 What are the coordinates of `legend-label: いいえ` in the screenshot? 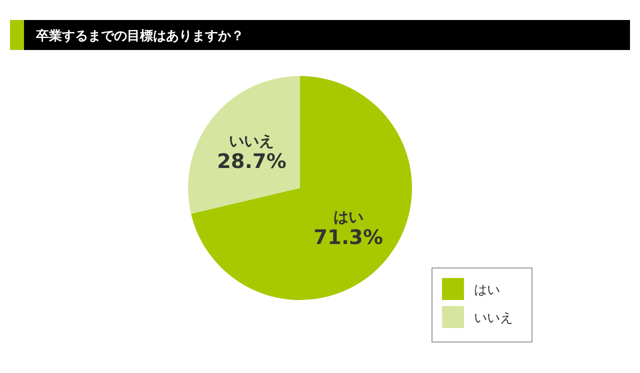 It's located at (493, 318).